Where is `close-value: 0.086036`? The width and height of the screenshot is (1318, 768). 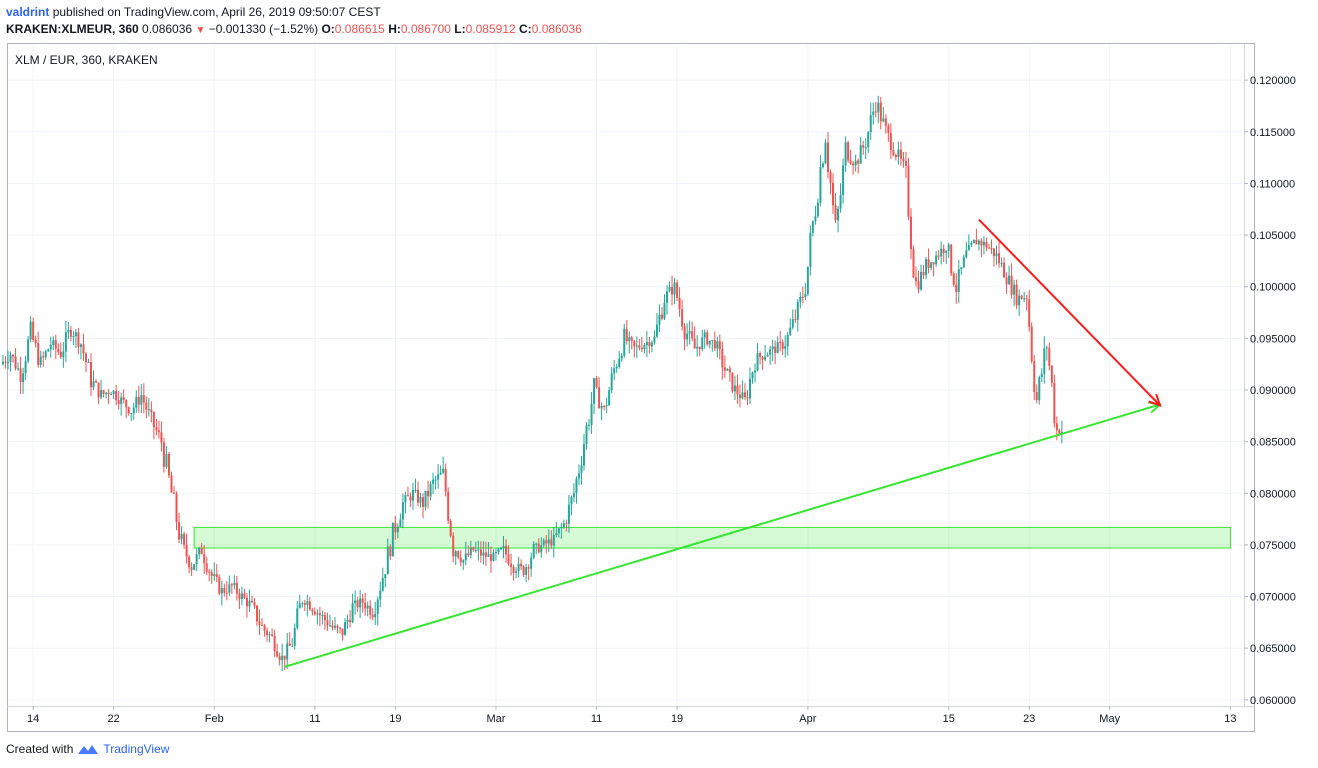
close-value: 0.086036 is located at coordinates (556, 29).